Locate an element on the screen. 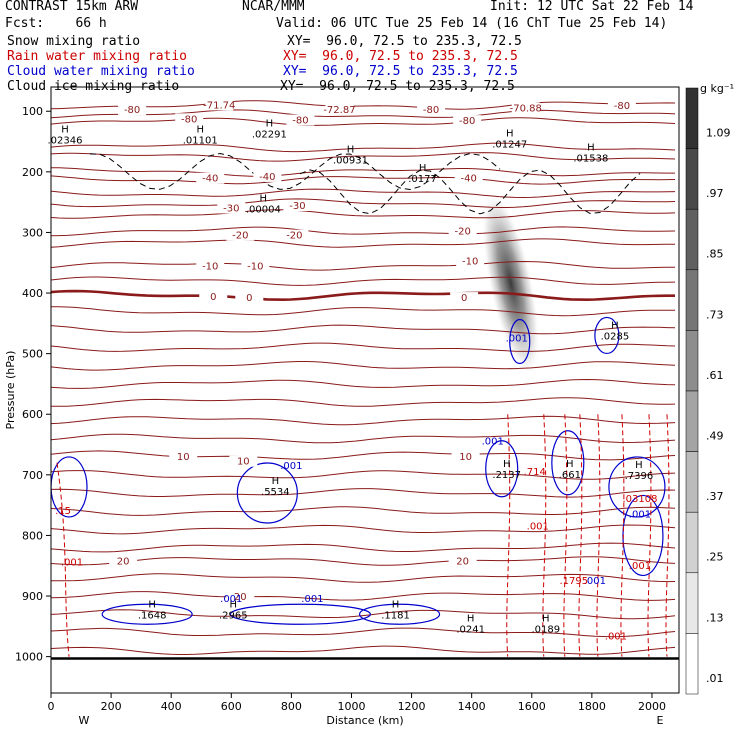 The height and width of the screenshot is (740, 740). east-label: E is located at coordinates (660, 720).